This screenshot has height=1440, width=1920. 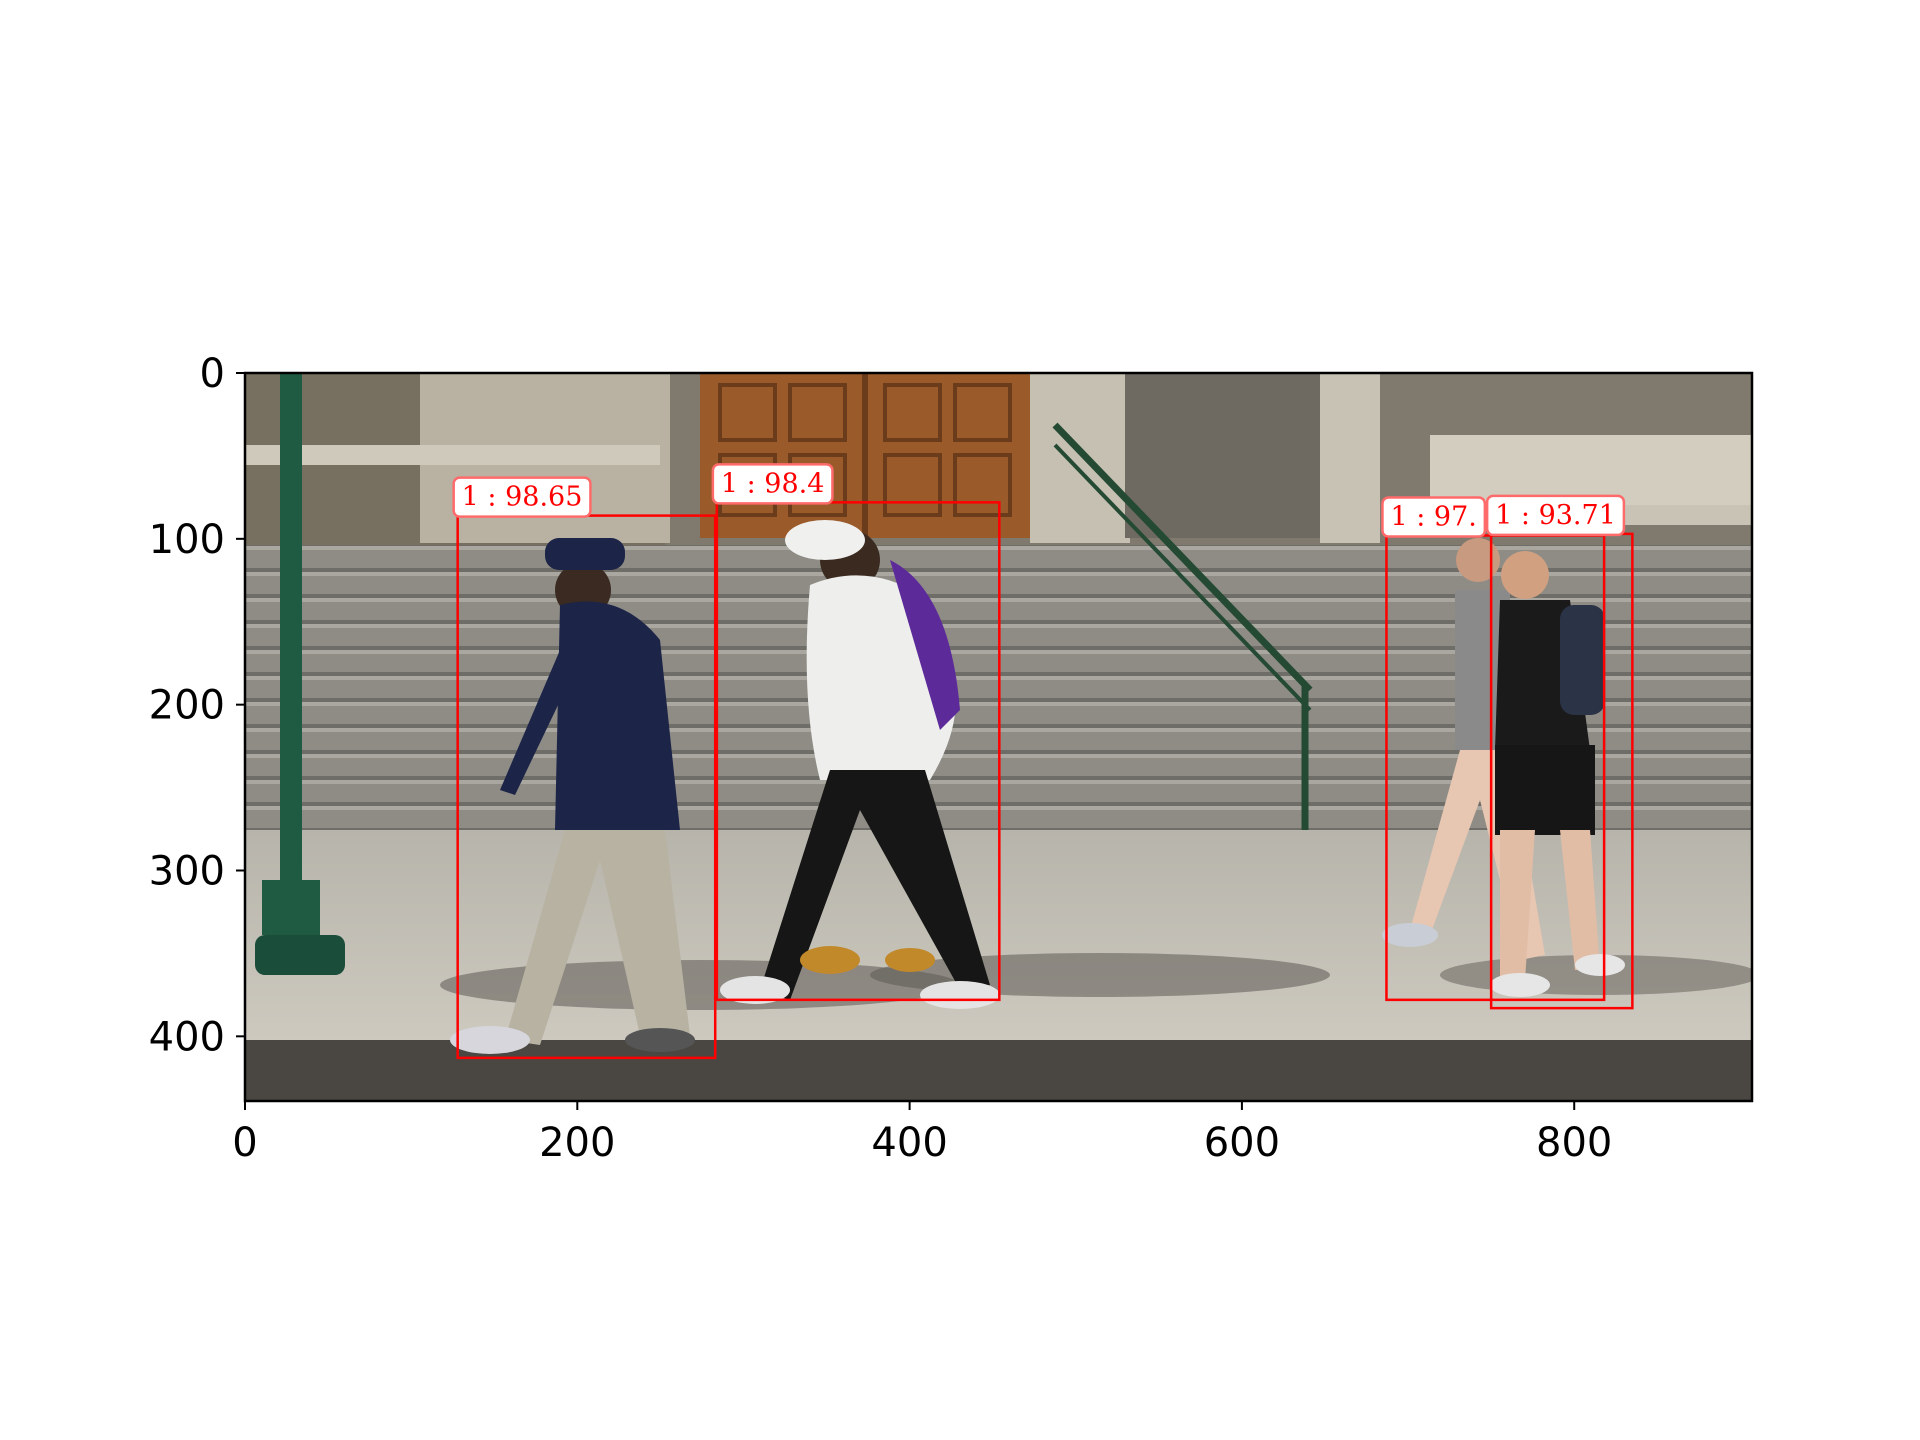 I want to click on detection-box, so click(x=858, y=751).